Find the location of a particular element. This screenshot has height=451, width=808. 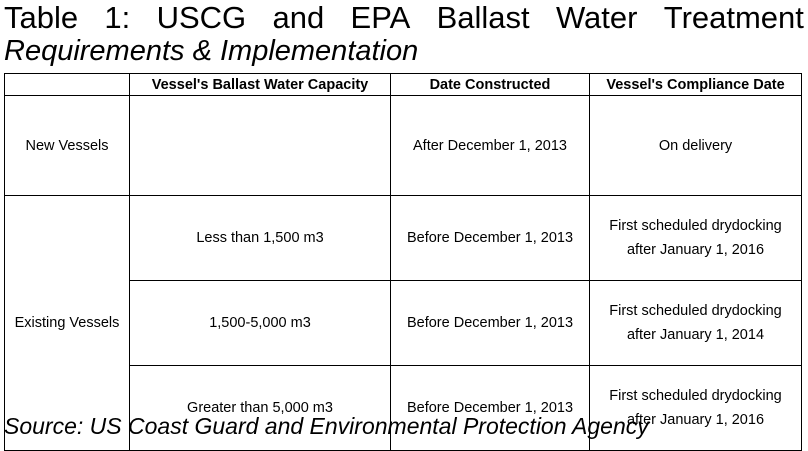

title-word: EPA is located at coordinates (380, 17).